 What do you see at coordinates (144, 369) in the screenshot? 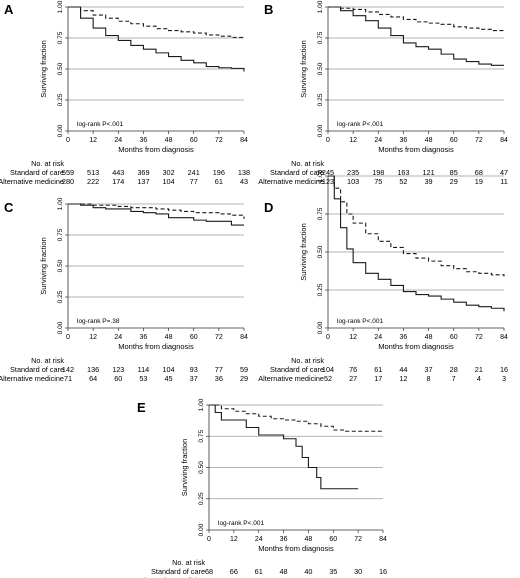
I see `risk-count: 114` at bounding box center [144, 369].